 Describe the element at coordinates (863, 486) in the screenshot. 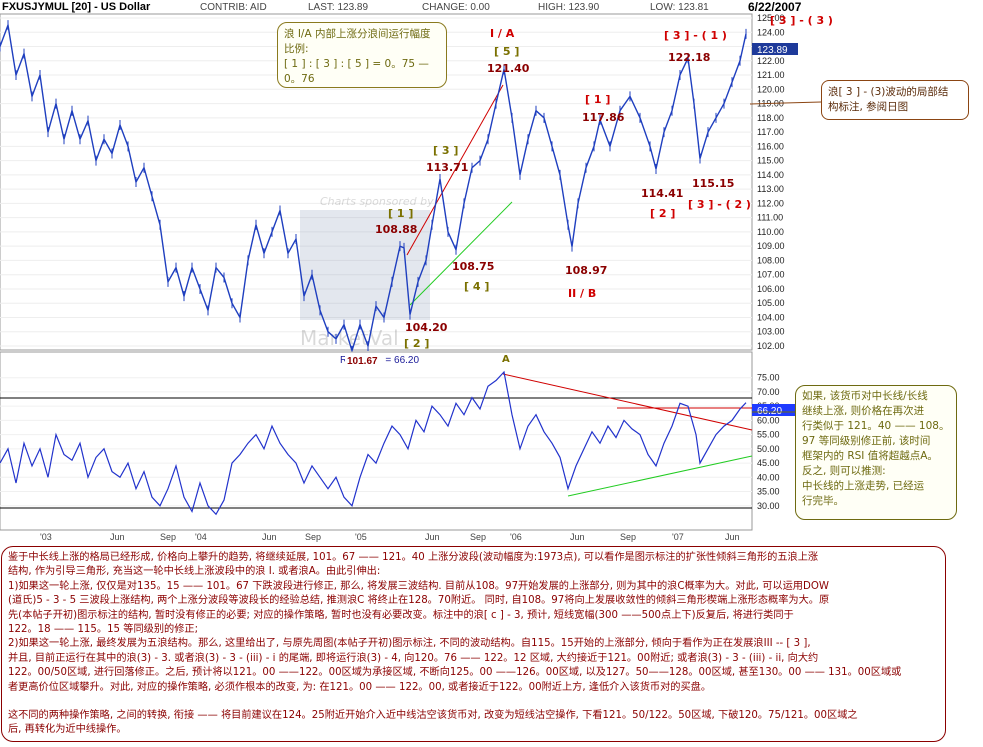

I see `note-line: 中长线的上涨走势, 已经运` at that location.